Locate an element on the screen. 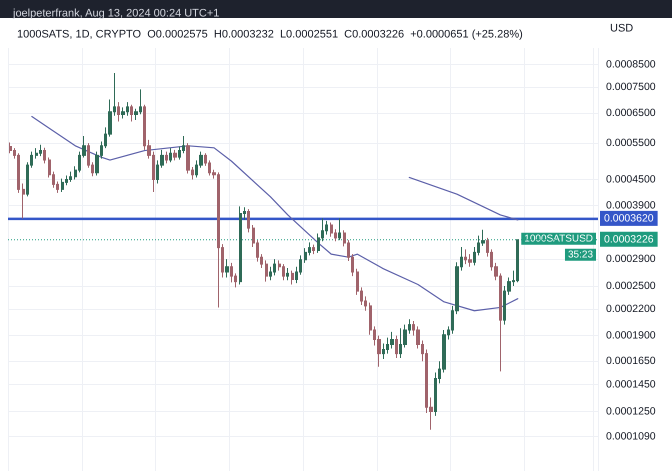 This screenshot has width=672, height=475. annotation: 35:23 is located at coordinates (581, 254).